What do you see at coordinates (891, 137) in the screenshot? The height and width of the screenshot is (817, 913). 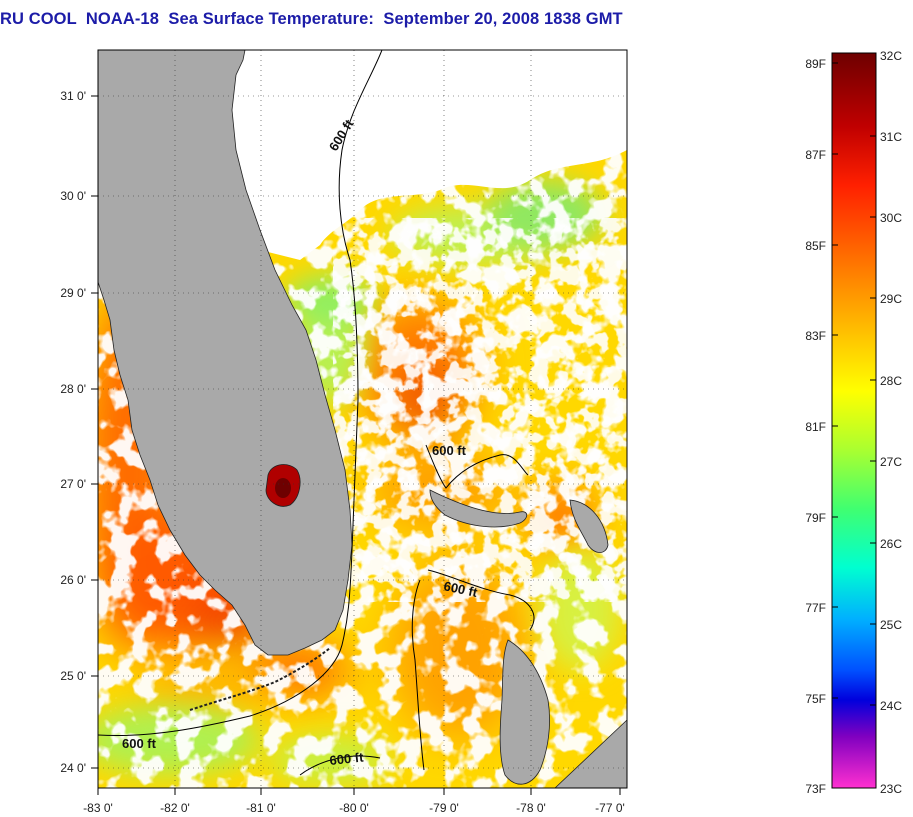 I see `colorbar-c-label: 31C` at bounding box center [891, 137].